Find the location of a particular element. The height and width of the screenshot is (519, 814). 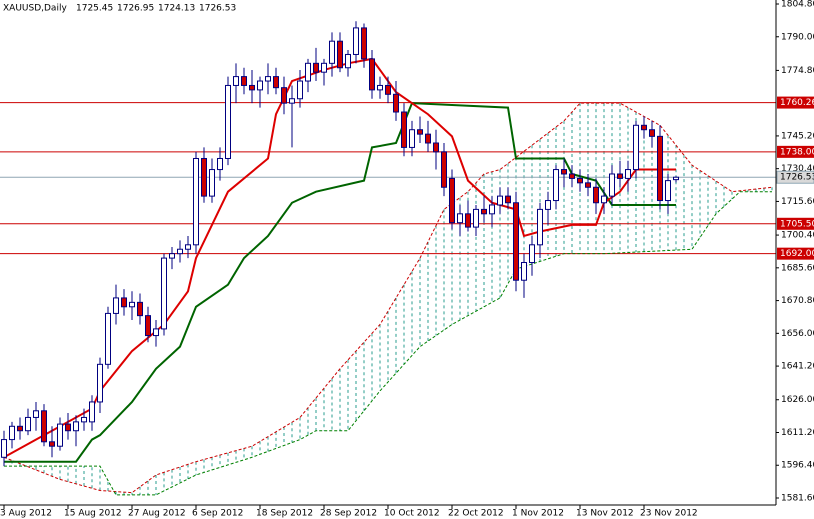

y-tick-label: 1581.60 is located at coordinates (797, 499).